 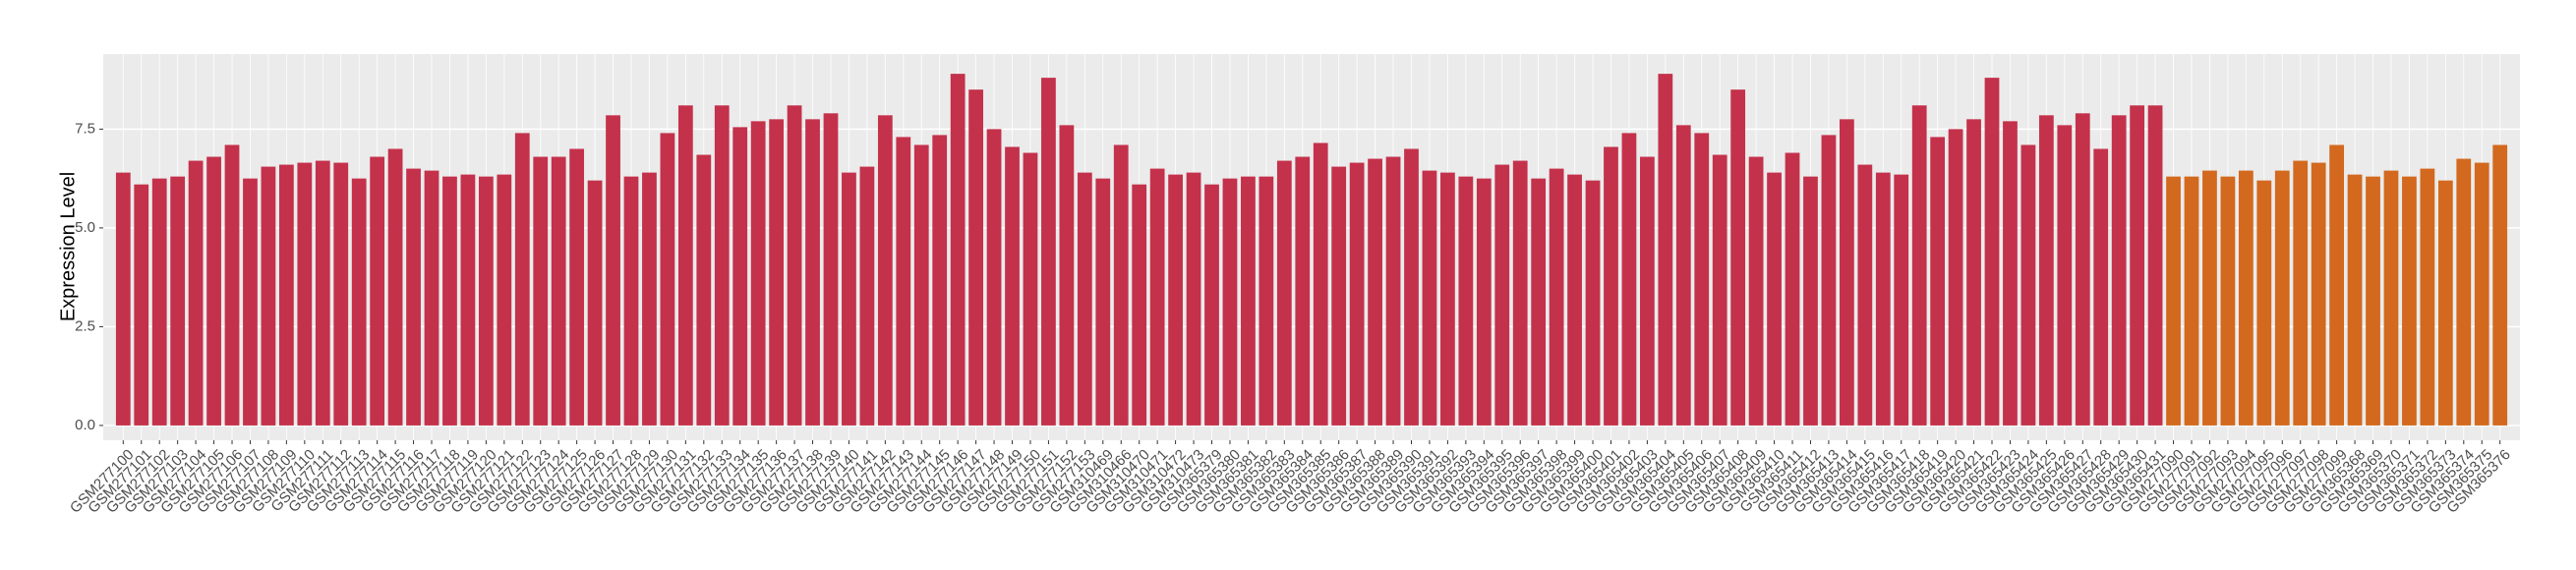 I want to click on y-tick-label: 5.0, so click(x=85, y=227).